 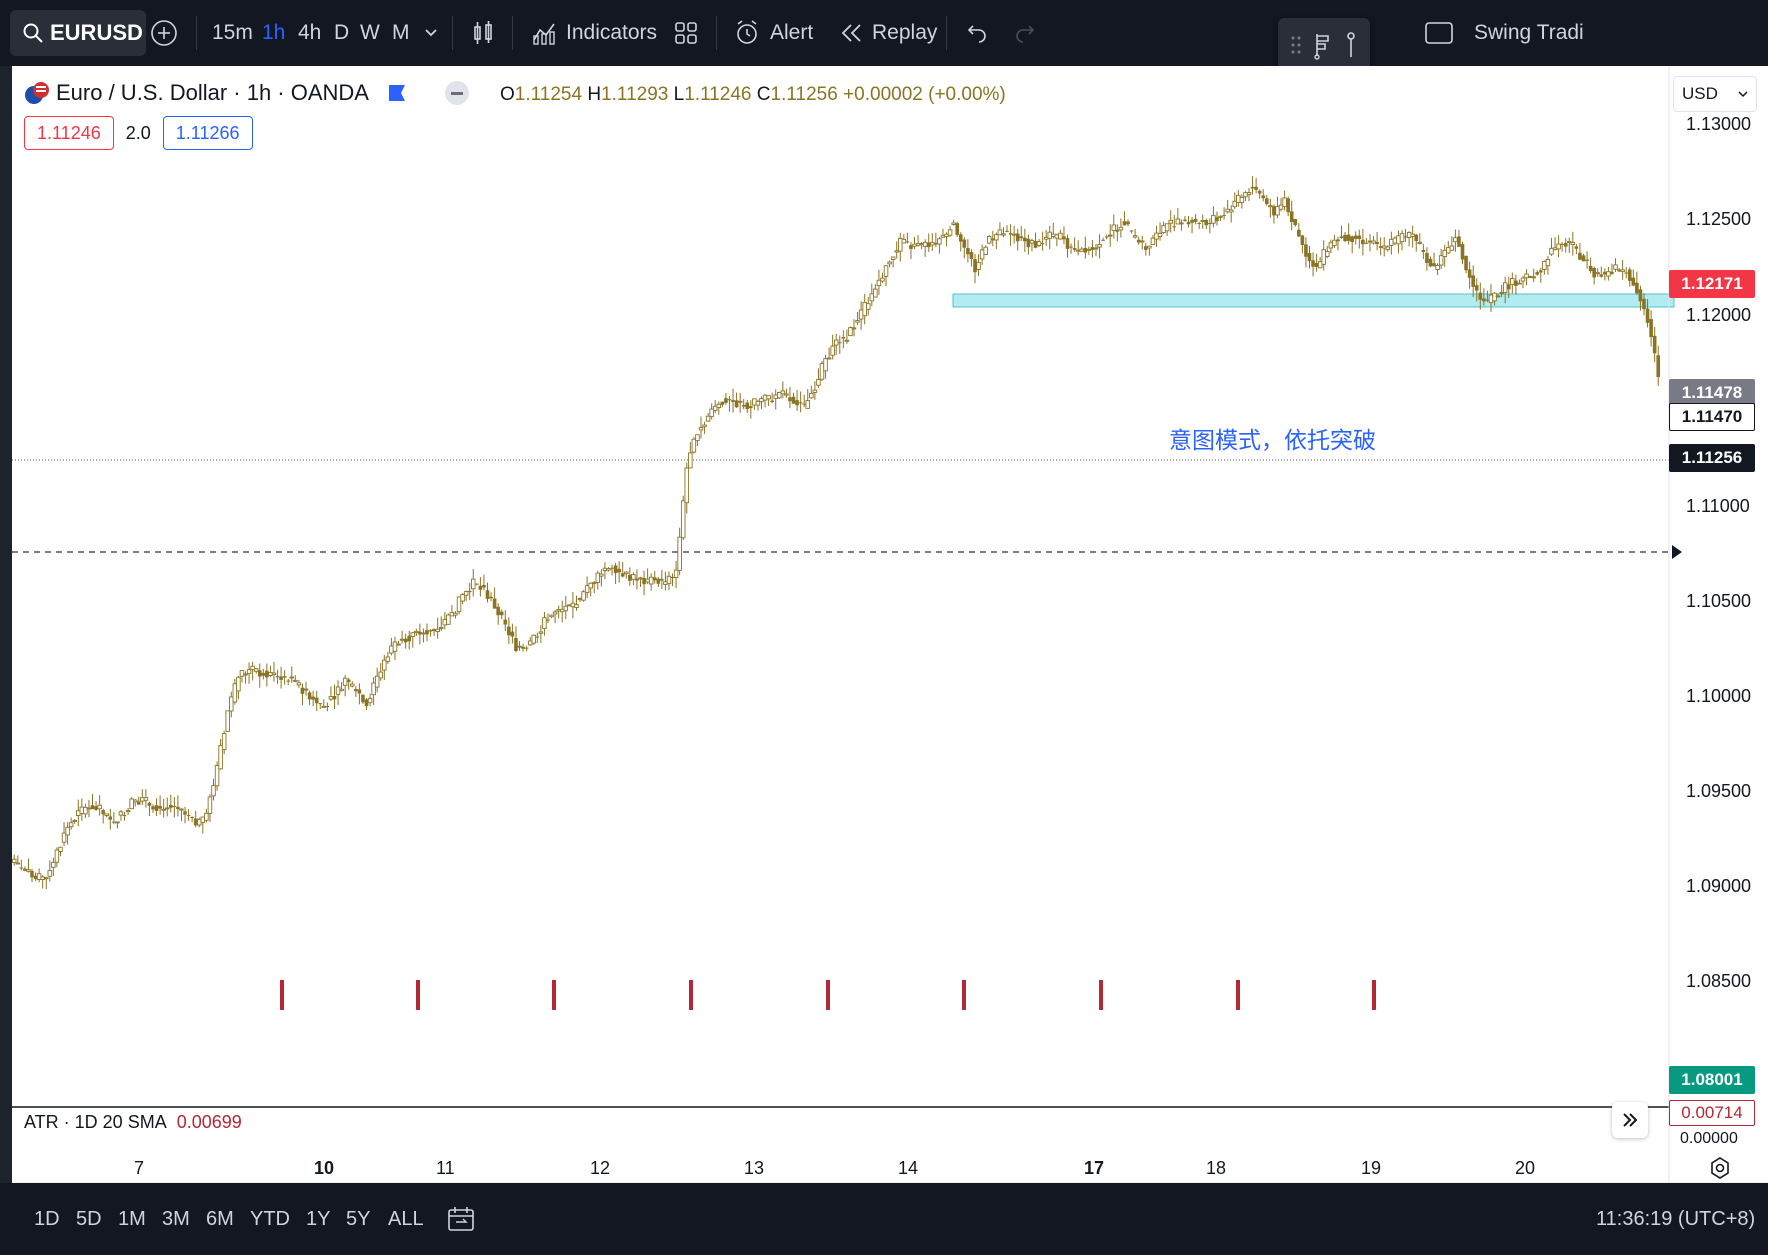 What do you see at coordinates (690, 33) in the screenshot?
I see `layouts-button` at bounding box center [690, 33].